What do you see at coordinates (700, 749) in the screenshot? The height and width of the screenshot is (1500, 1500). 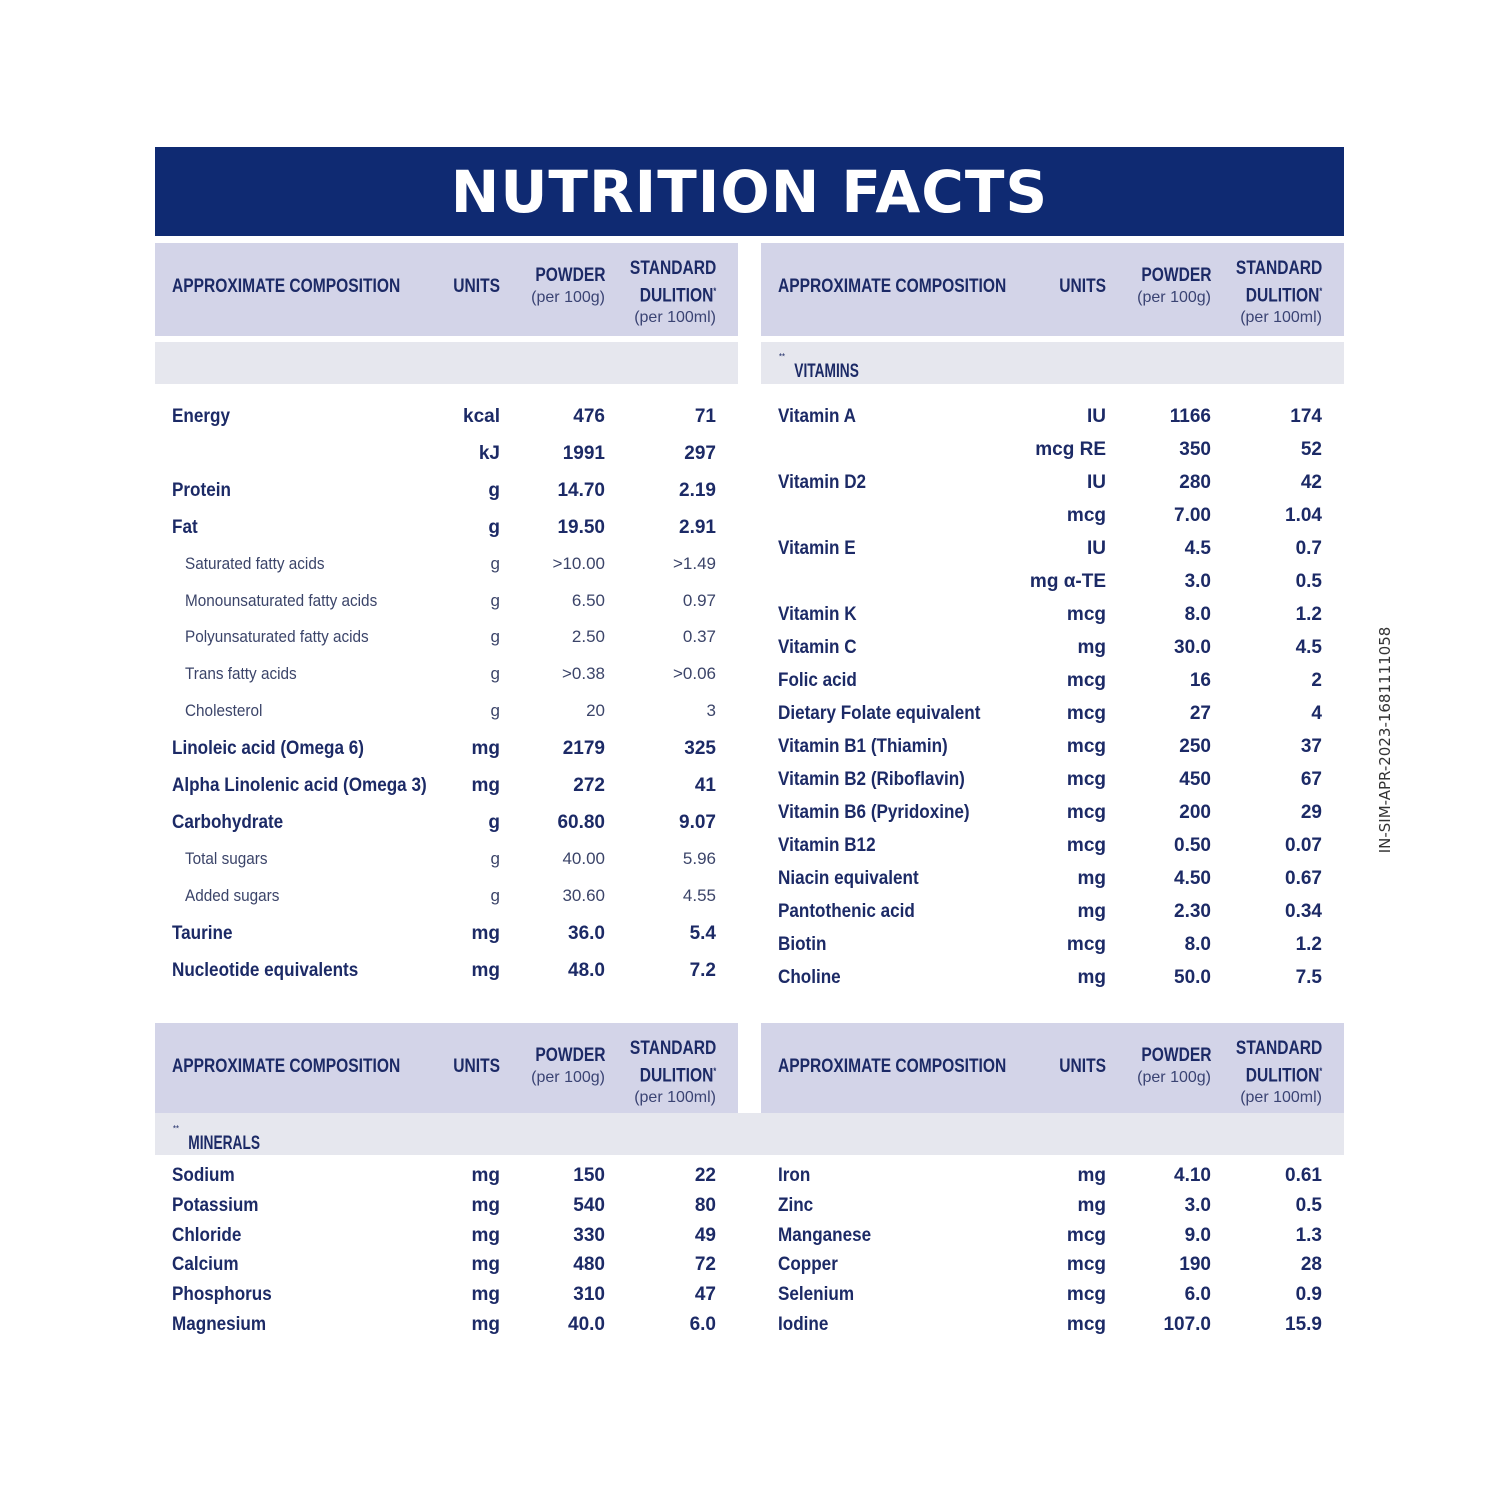 I see `row-standard: 325` at bounding box center [700, 749].